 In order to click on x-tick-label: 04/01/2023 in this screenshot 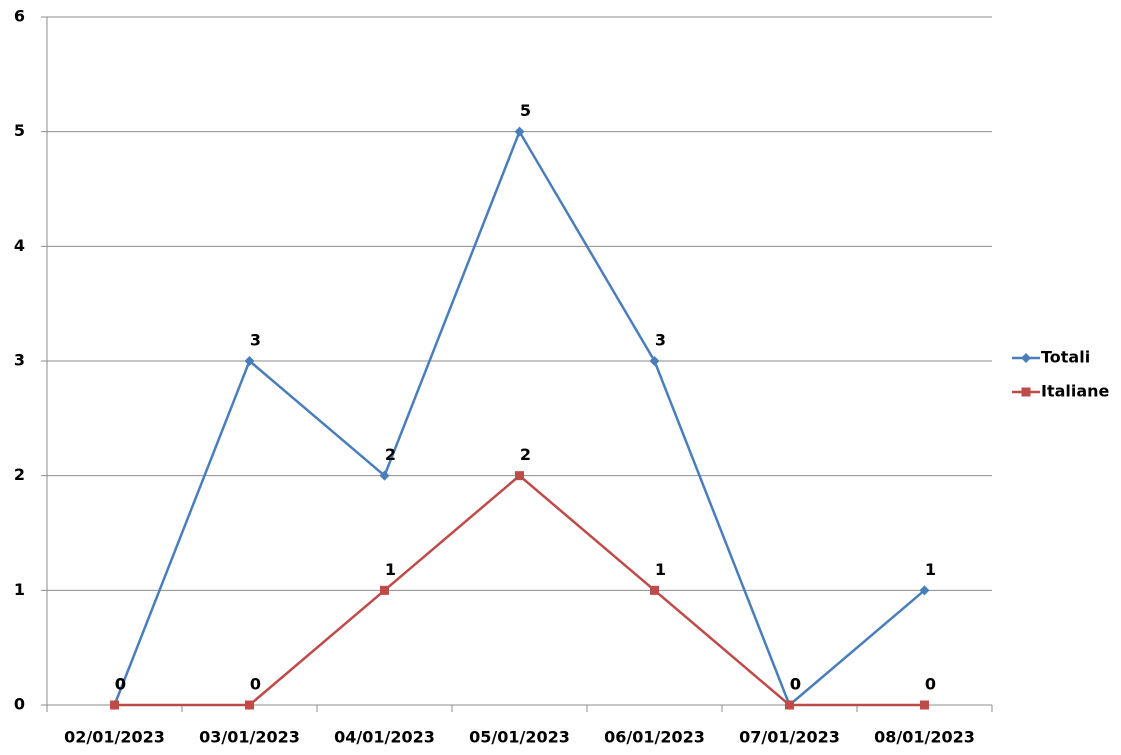, I will do `click(384, 737)`.